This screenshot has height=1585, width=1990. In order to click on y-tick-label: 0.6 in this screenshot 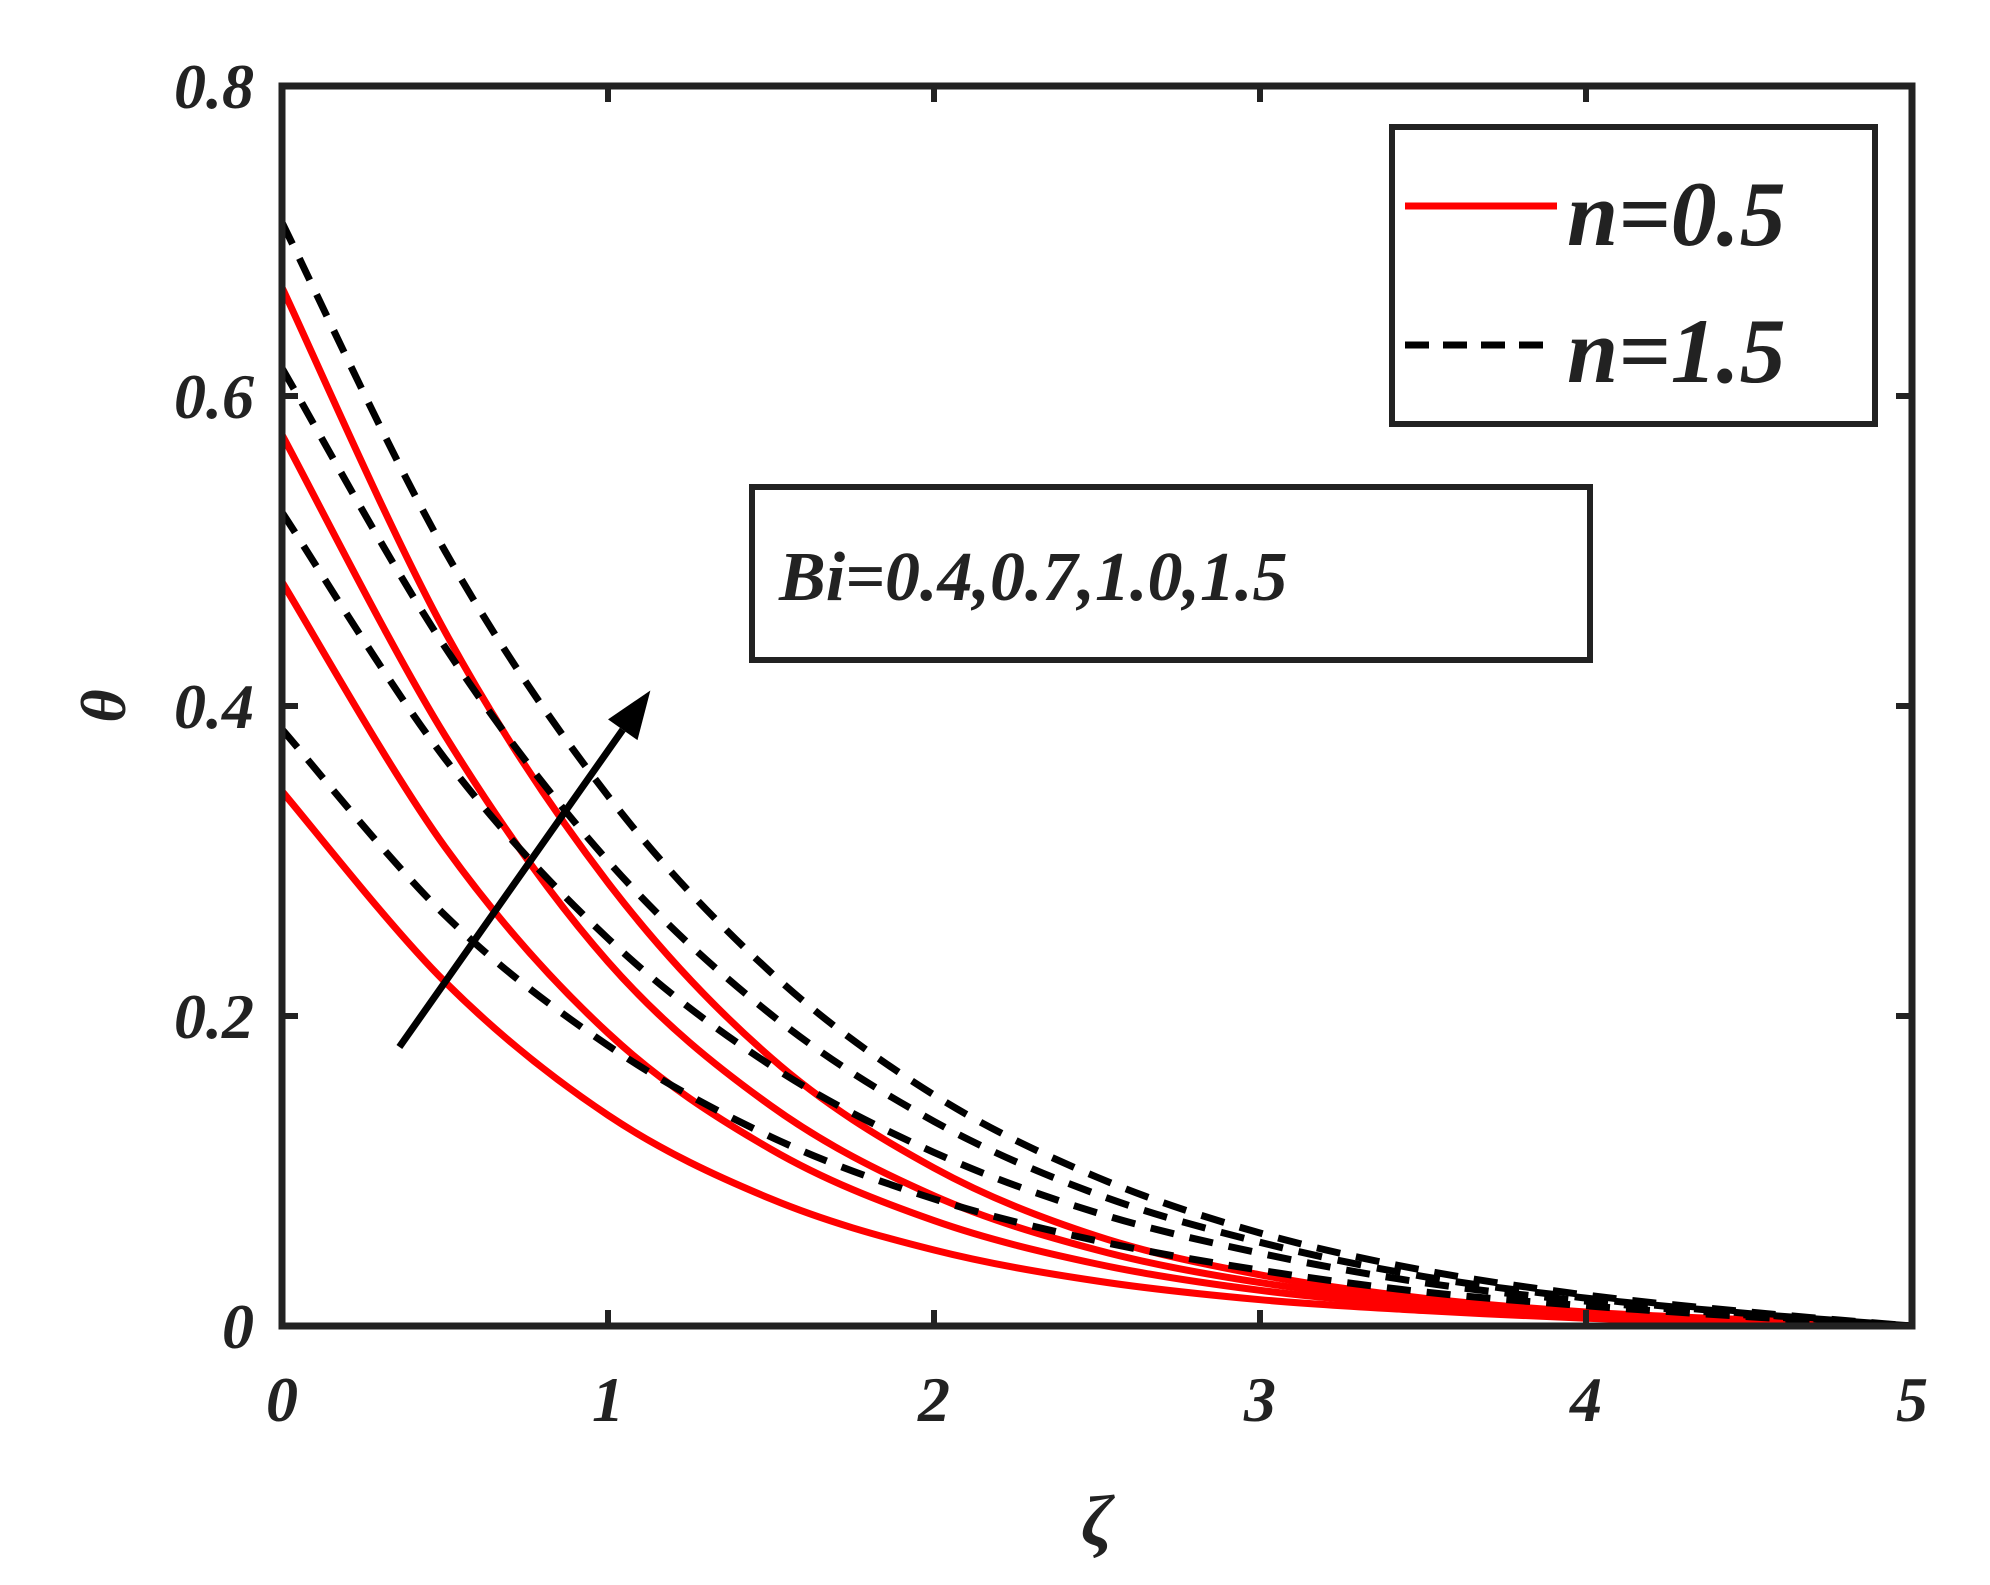, I will do `click(214, 396)`.